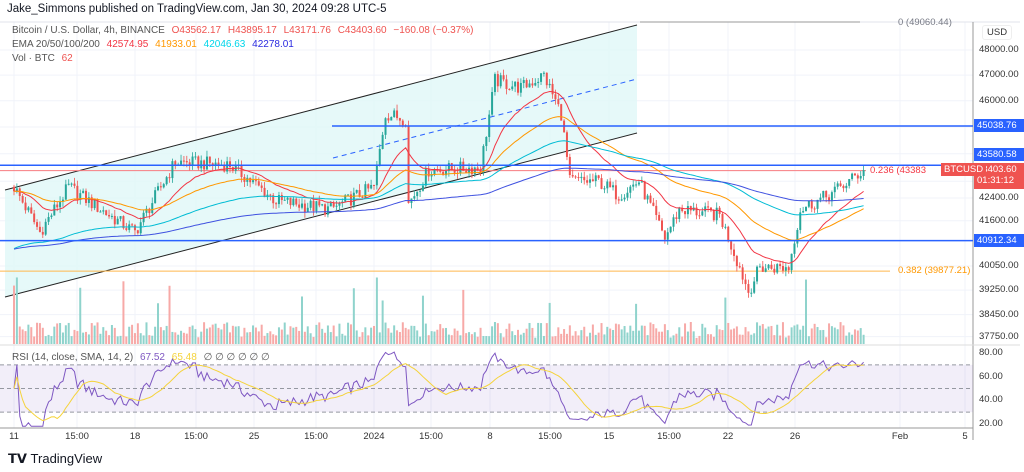  I want to click on time-tick: 11, so click(14, 436).